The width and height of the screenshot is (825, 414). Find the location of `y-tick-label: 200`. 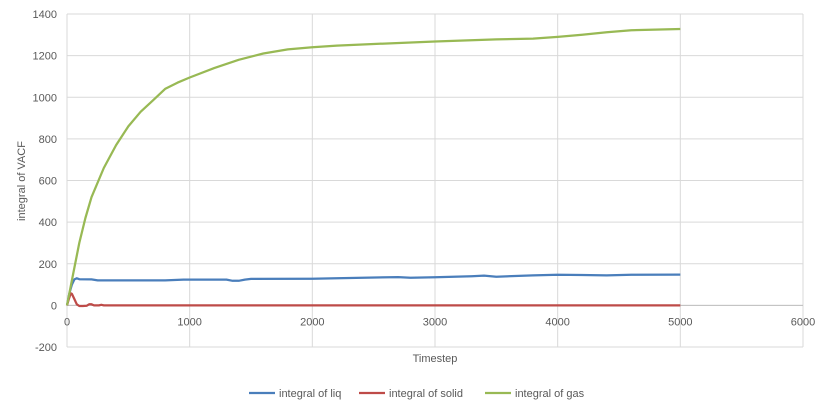

y-tick-label: 200 is located at coordinates (48, 265).